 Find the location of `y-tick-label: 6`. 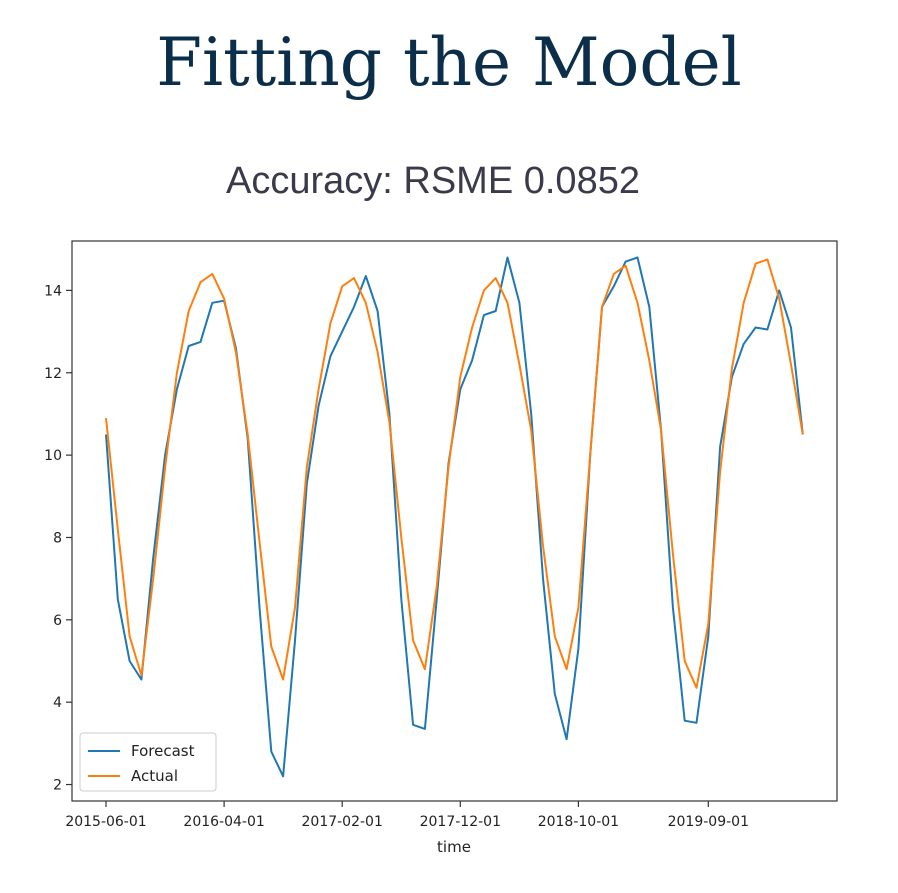

y-tick-label: 6 is located at coordinates (57, 621).